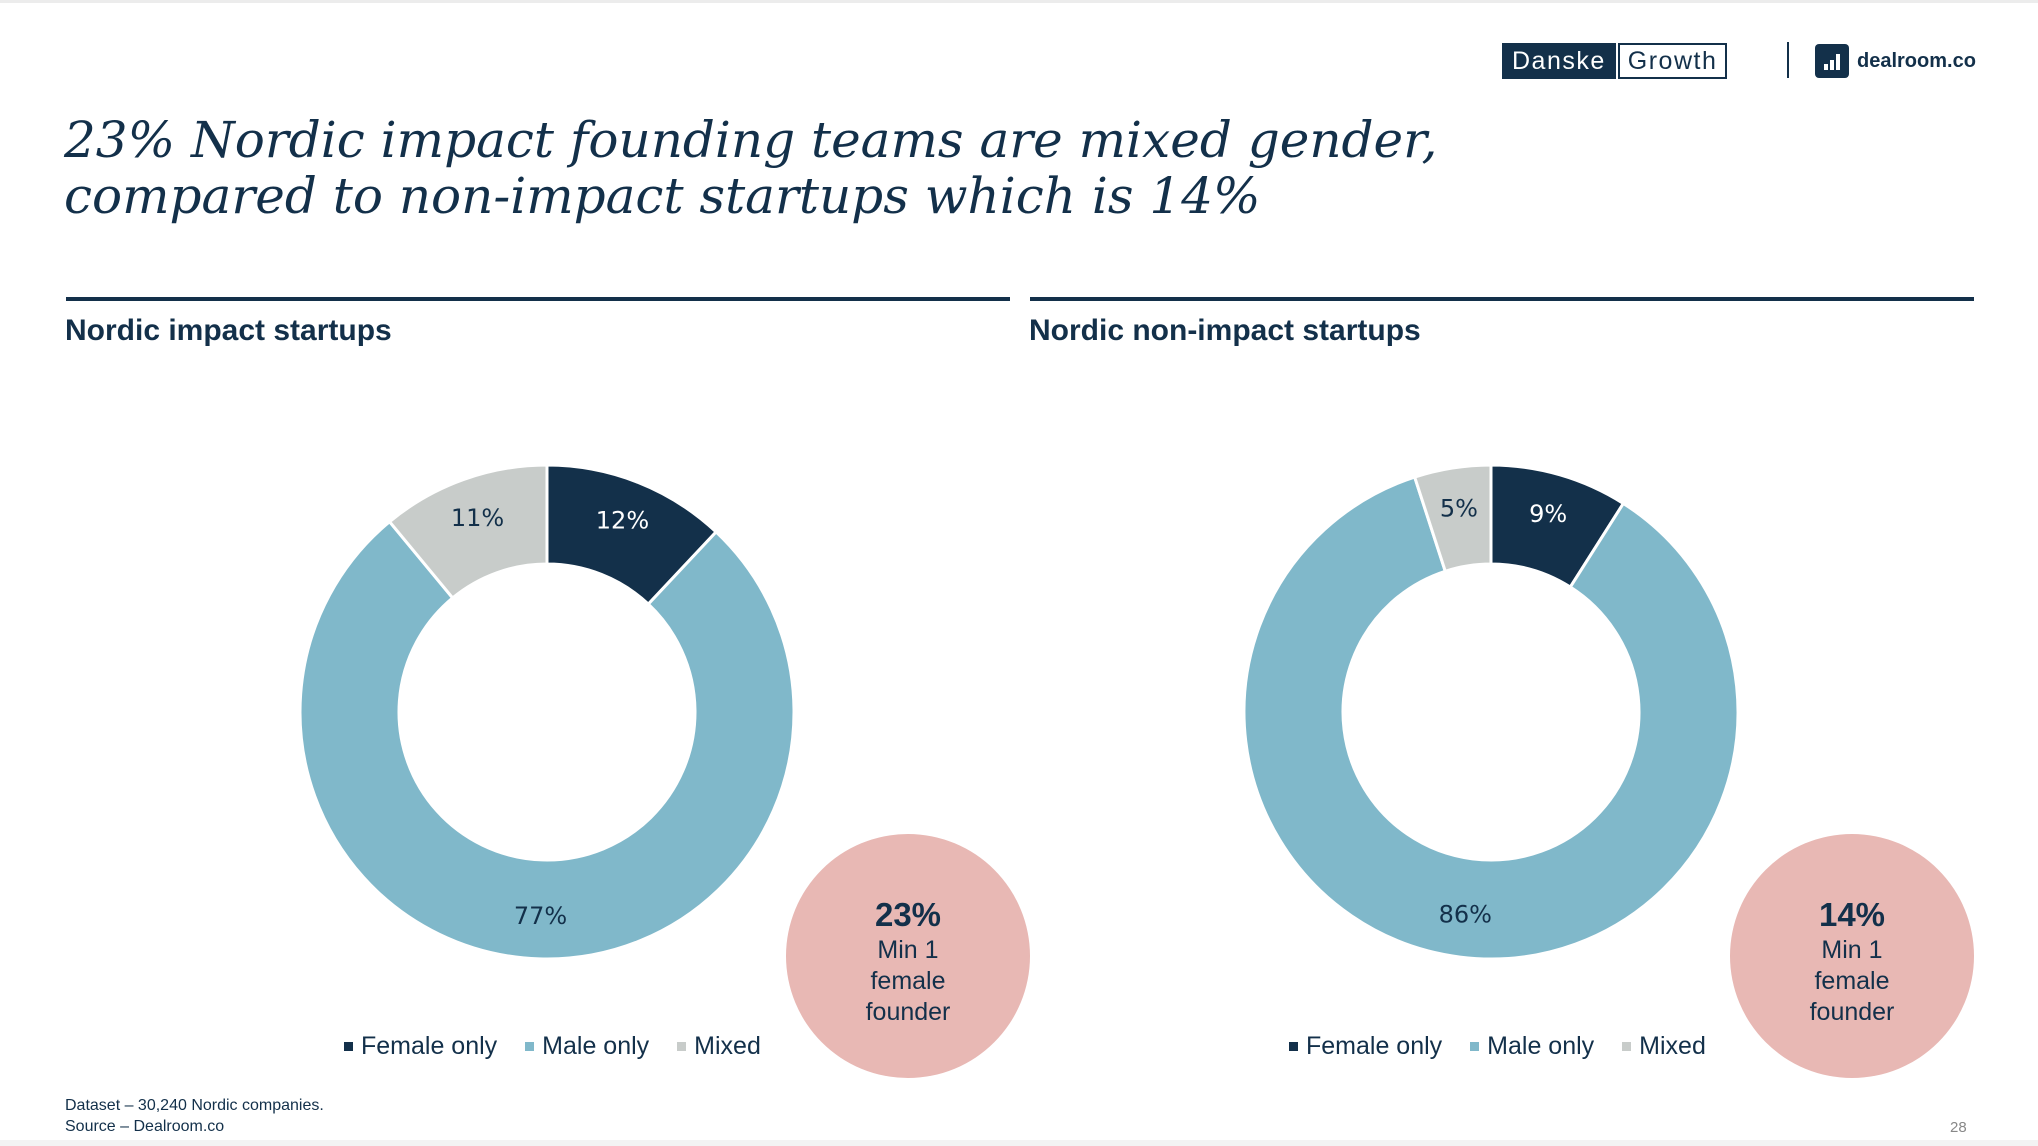  What do you see at coordinates (194, 1105) in the screenshot?
I see `footnote-dataset: Dataset – 30,240 Nordic companies.` at bounding box center [194, 1105].